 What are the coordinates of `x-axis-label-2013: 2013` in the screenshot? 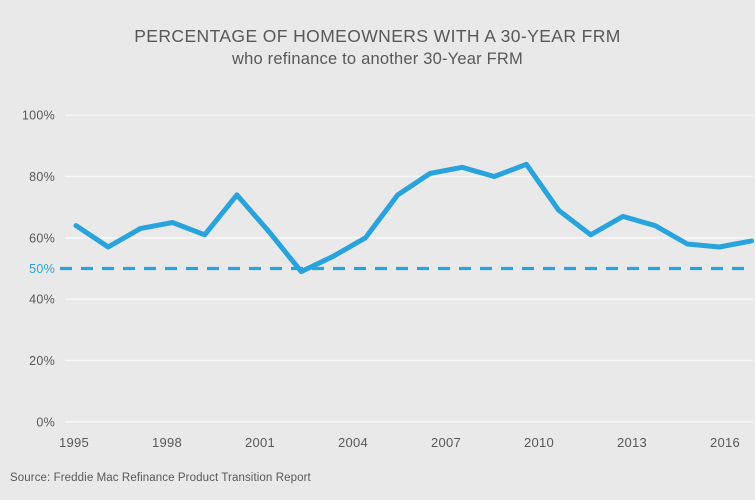 It's located at (632, 442).